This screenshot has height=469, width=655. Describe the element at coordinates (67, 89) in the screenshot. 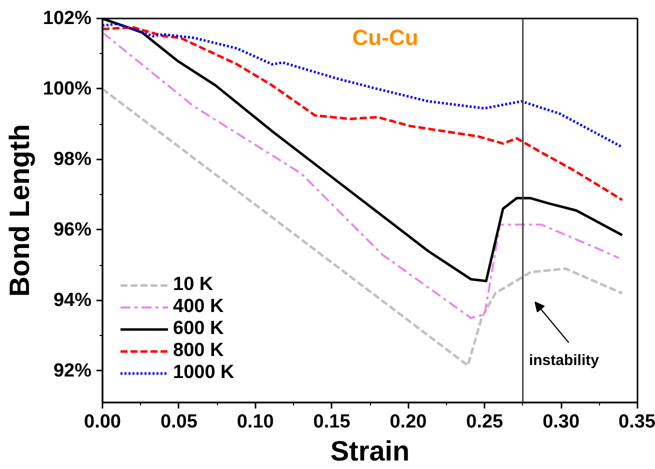

I see `y-tick-label: 100%` at that location.